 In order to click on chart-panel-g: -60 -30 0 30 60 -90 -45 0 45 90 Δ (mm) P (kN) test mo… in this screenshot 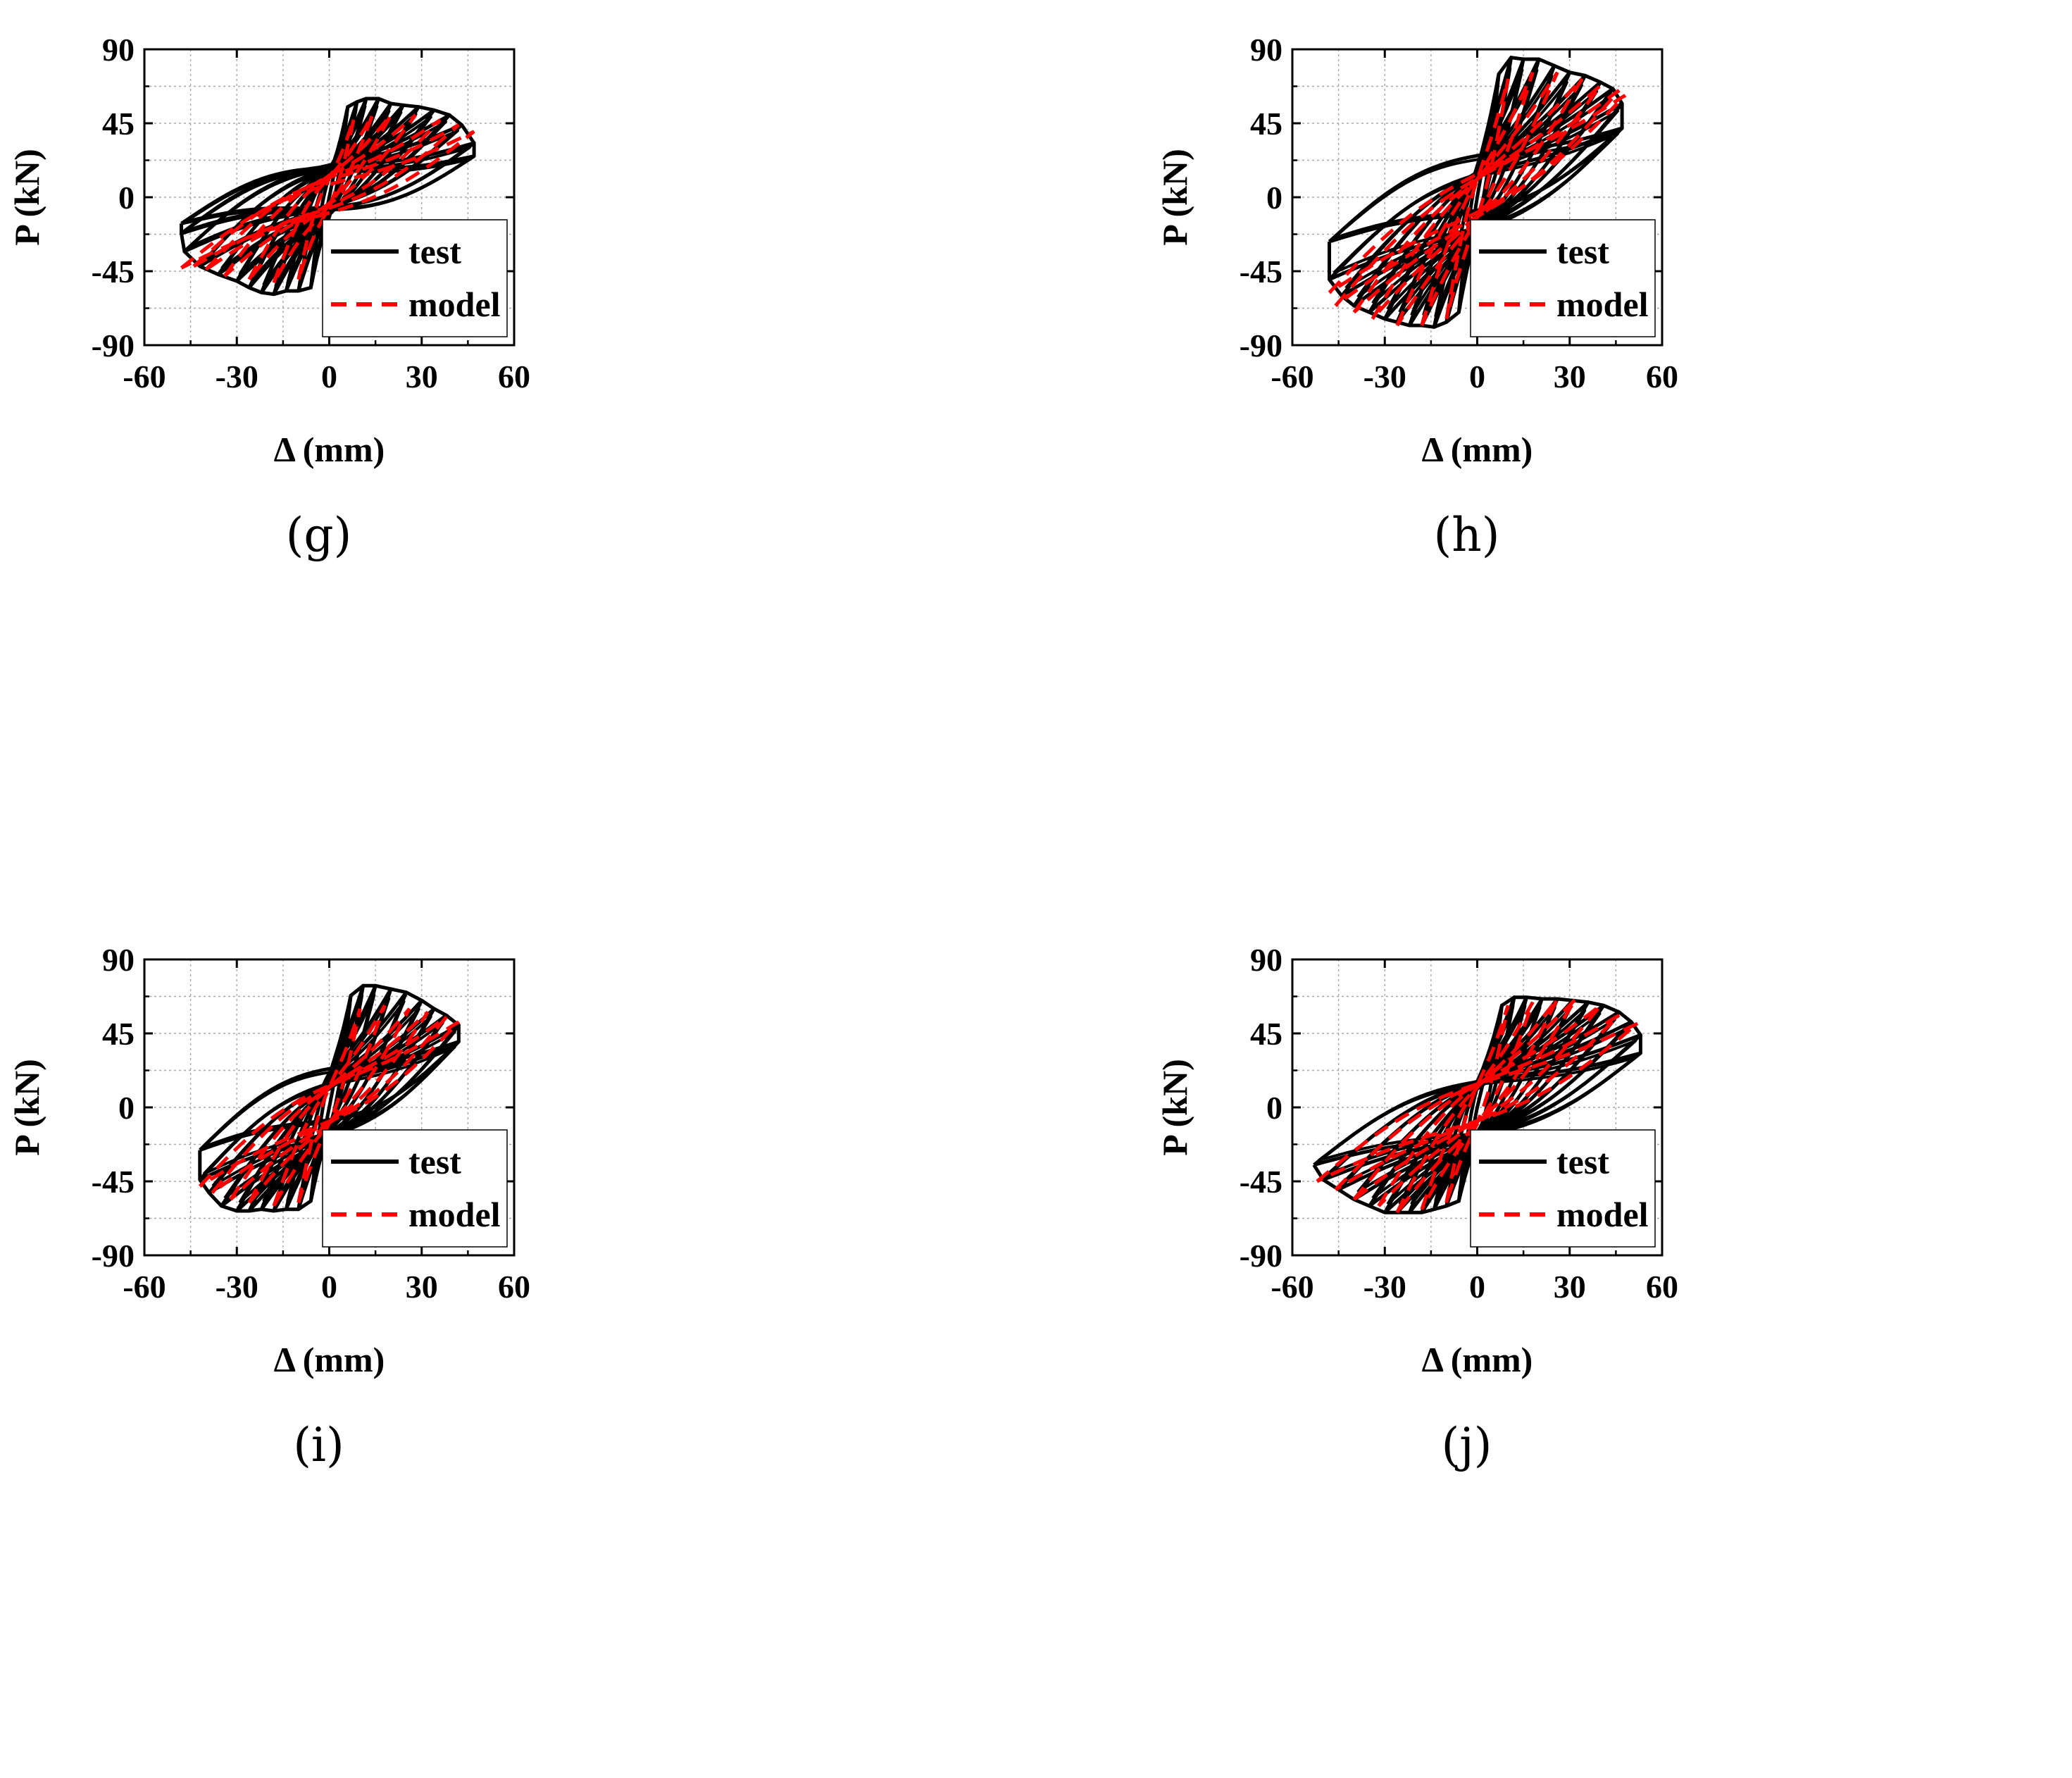, I will do `click(268, 297)`.